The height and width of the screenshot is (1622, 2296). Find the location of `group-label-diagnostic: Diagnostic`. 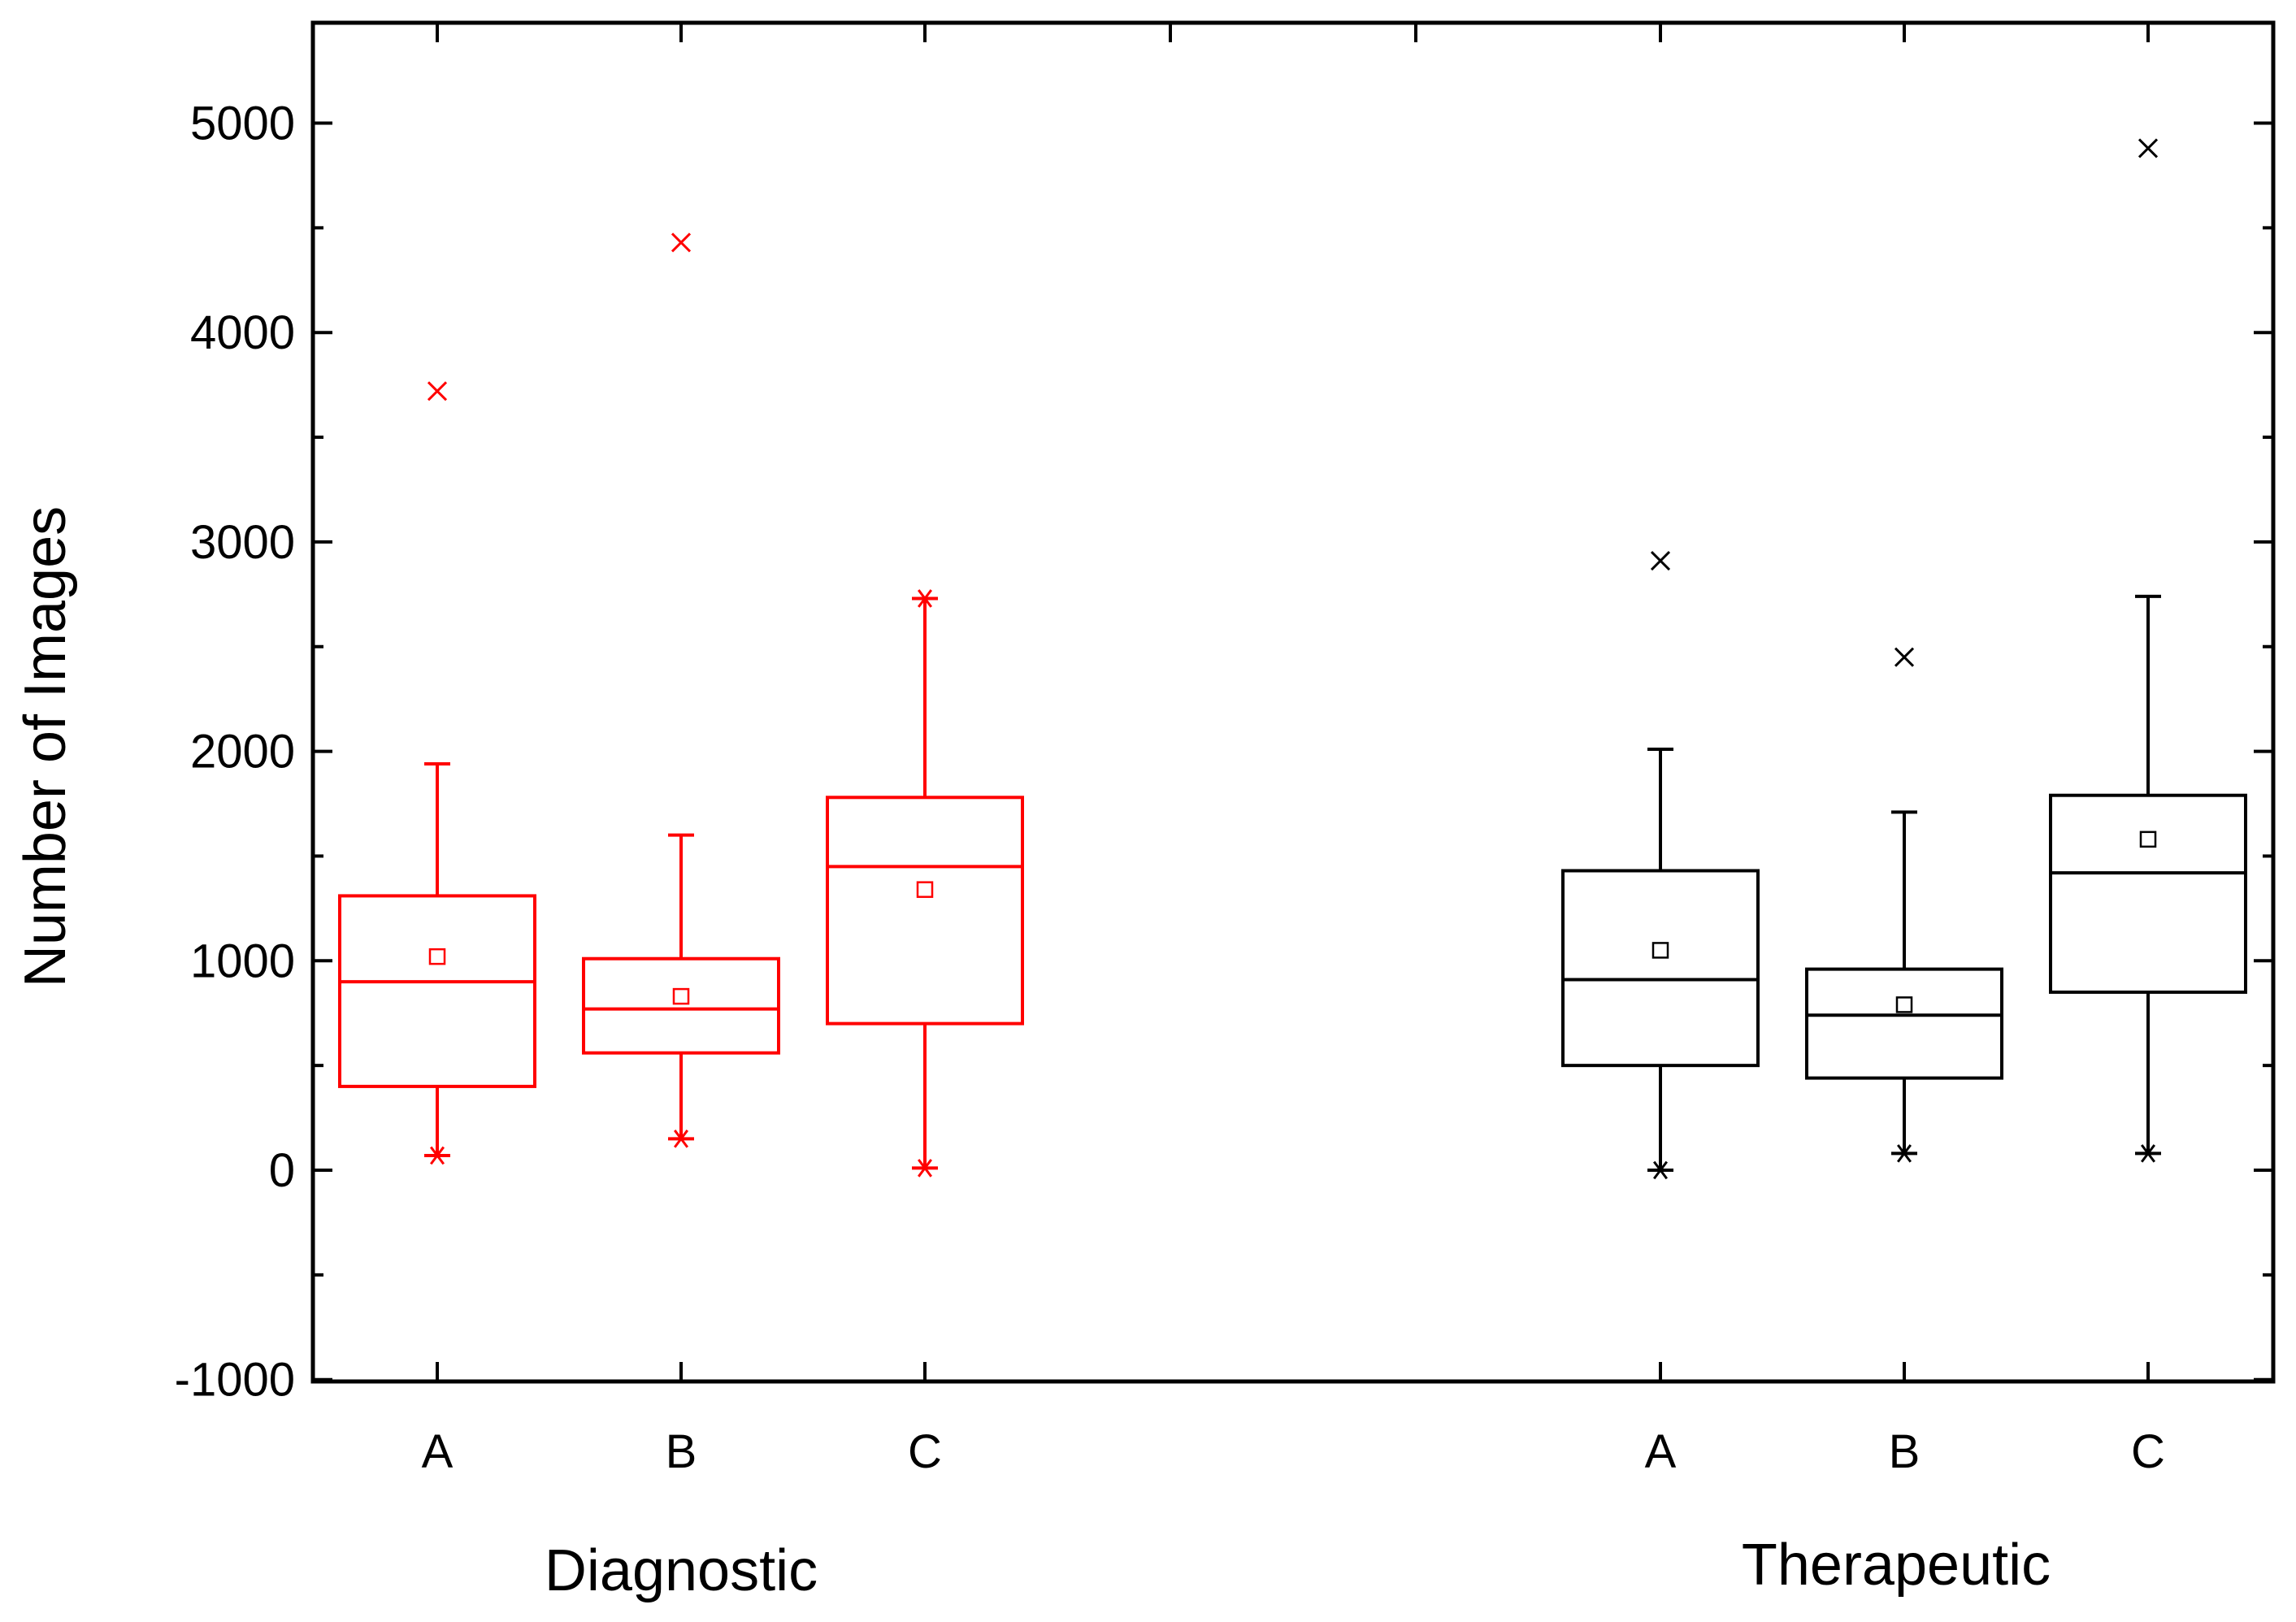

group-label-diagnostic: Diagnostic is located at coordinates (681, 1570).